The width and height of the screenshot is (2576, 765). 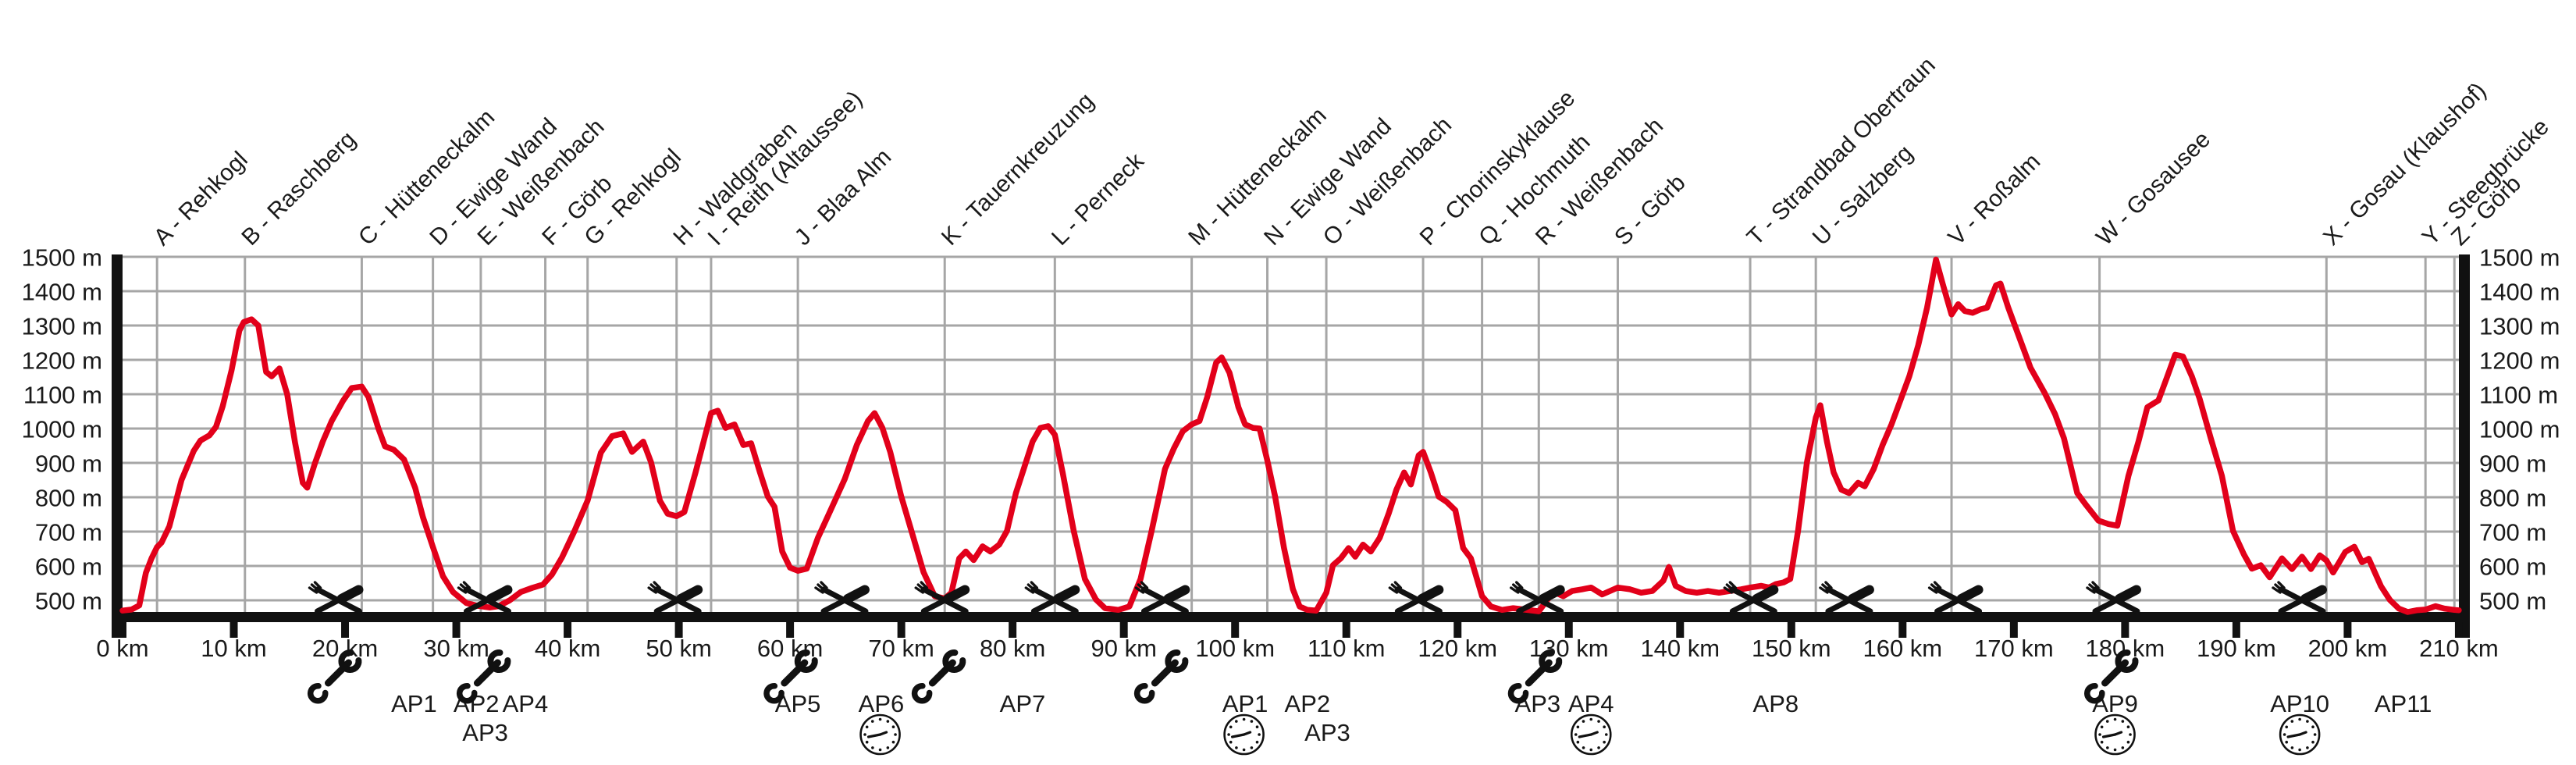 I want to click on x-tick-label: 100 km, so click(x=1235, y=648).